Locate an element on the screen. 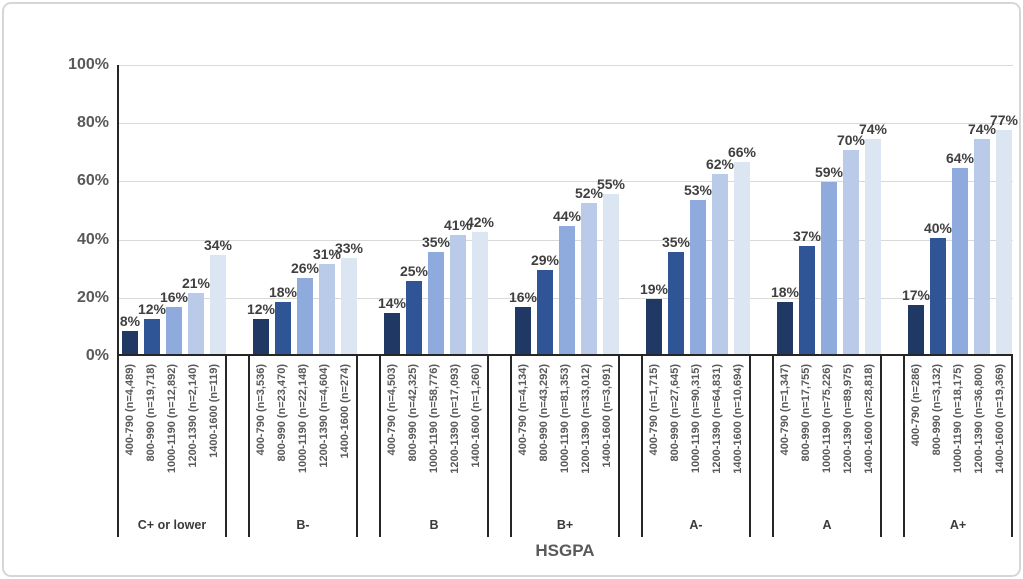  bar: 52% is located at coordinates (589, 269).